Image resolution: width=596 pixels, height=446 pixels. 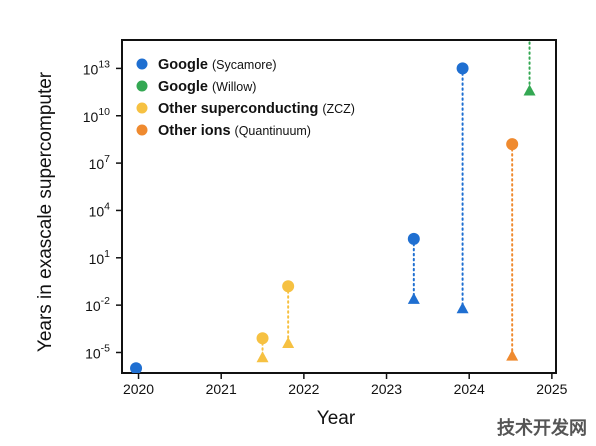 I want to click on x-tick-label: 2024, so click(x=469, y=389).